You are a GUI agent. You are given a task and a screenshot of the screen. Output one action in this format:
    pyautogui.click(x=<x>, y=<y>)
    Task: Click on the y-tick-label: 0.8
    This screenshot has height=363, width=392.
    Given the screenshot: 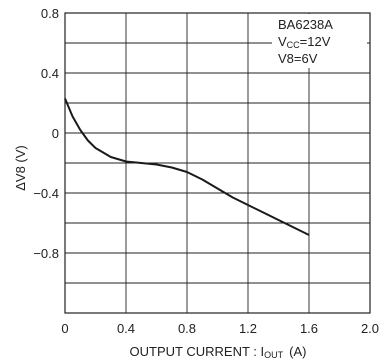 What is the action you would take?
    pyautogui.click(x=50, y=13)
    